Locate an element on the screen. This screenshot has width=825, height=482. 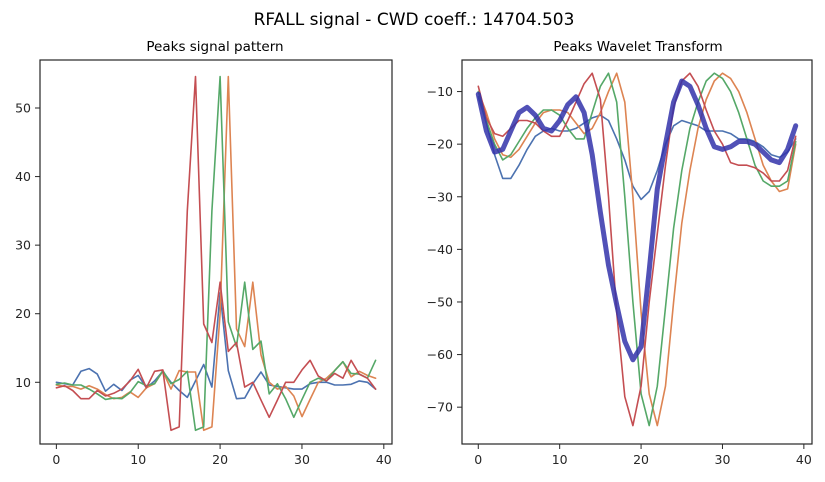
y-tick-label: −10 is located at coordinates (440, 91).